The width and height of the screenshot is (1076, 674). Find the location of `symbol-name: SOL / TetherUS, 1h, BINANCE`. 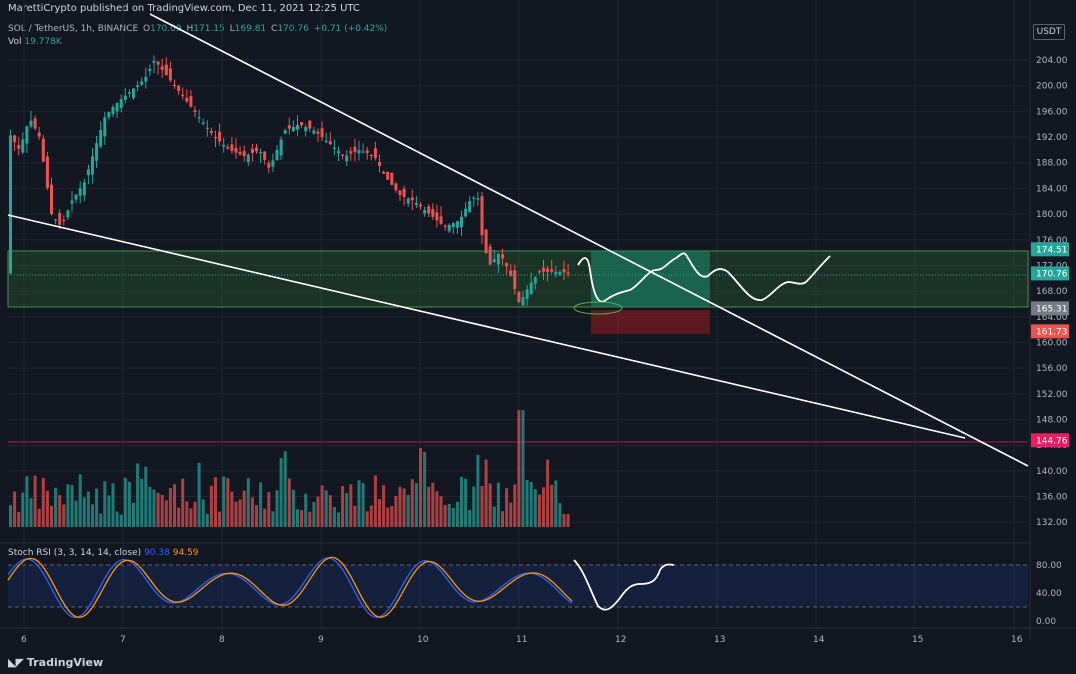

symbol-name: SOL / TetherUS, 1h, BINANCE is located at coordinates (73, 29).